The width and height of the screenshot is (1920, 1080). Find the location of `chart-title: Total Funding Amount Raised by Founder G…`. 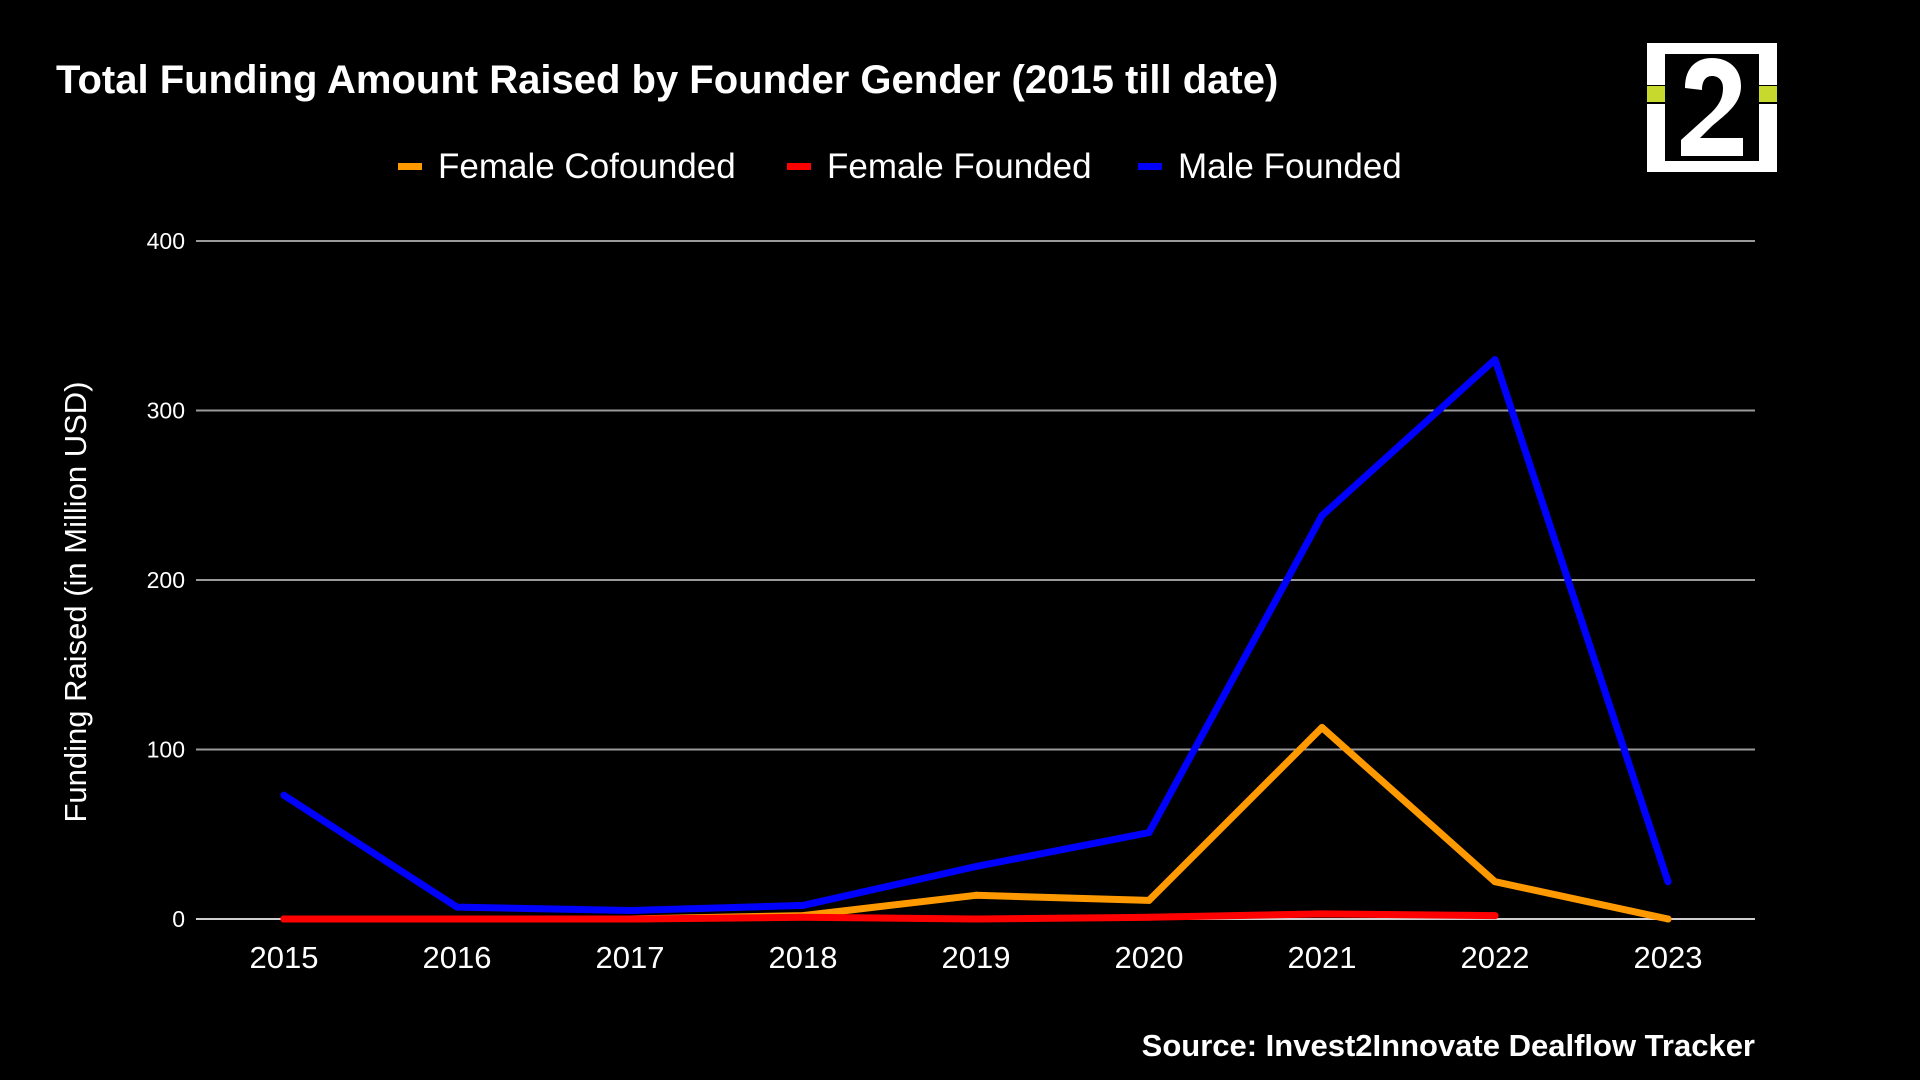

chart-title: Total Funding Amount Raised by Founder G… is located at coordinates (667, 80).